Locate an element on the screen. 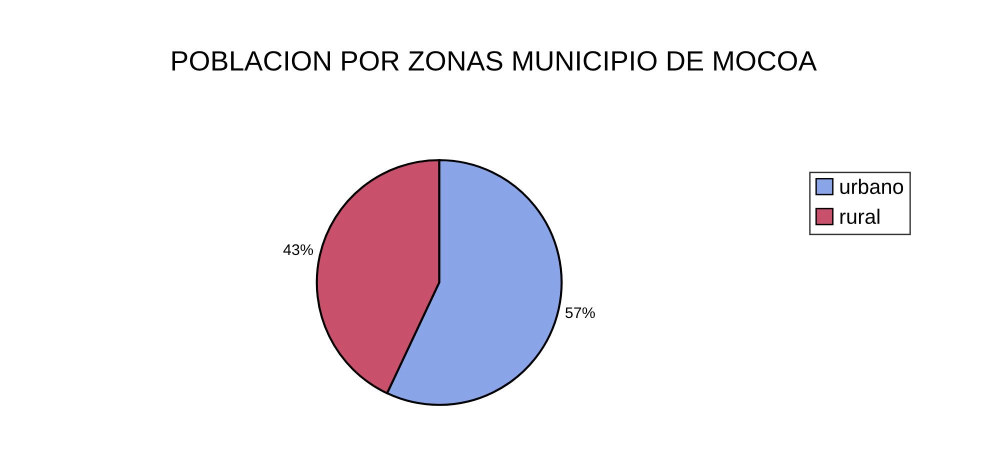 The image size is (987, 452). legend-label: rural is located at coordinates (860, 216).